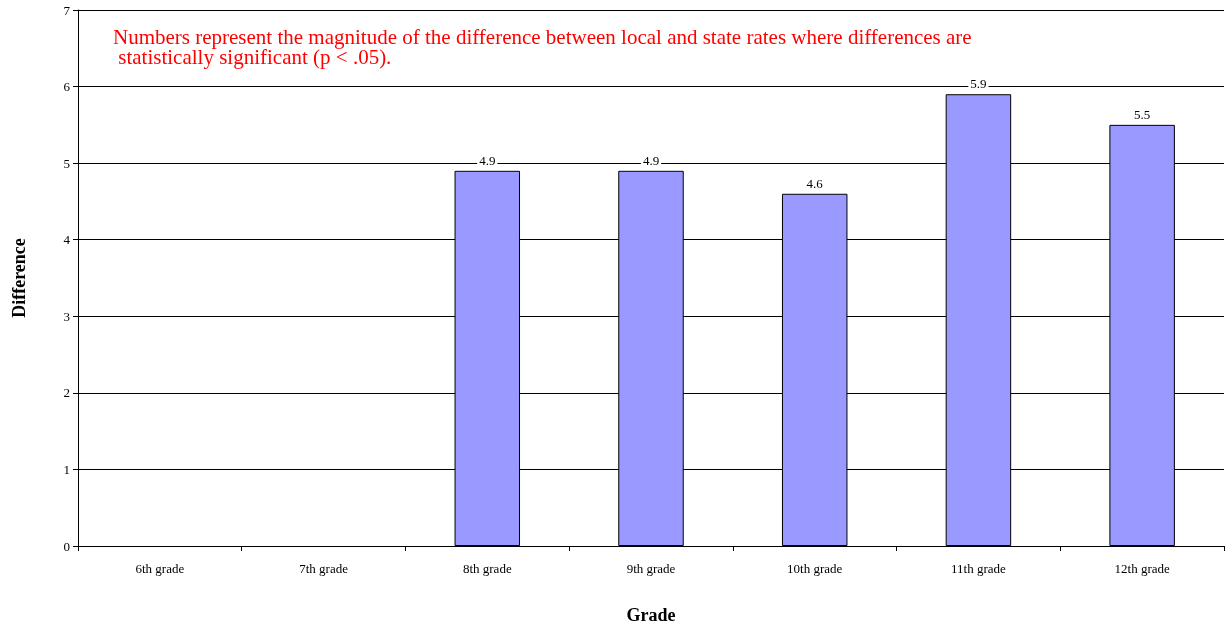  I want to click on y-tick-label: 4, so click(67, 240).